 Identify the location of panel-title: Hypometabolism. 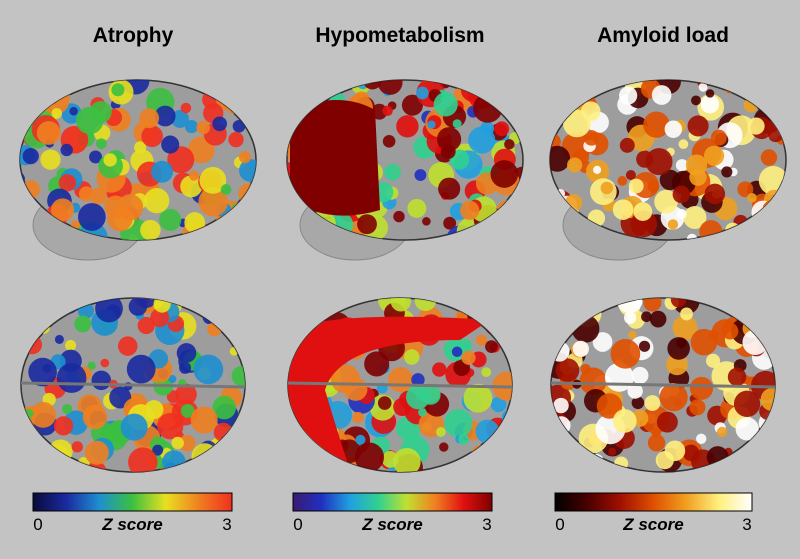
(399, 35).